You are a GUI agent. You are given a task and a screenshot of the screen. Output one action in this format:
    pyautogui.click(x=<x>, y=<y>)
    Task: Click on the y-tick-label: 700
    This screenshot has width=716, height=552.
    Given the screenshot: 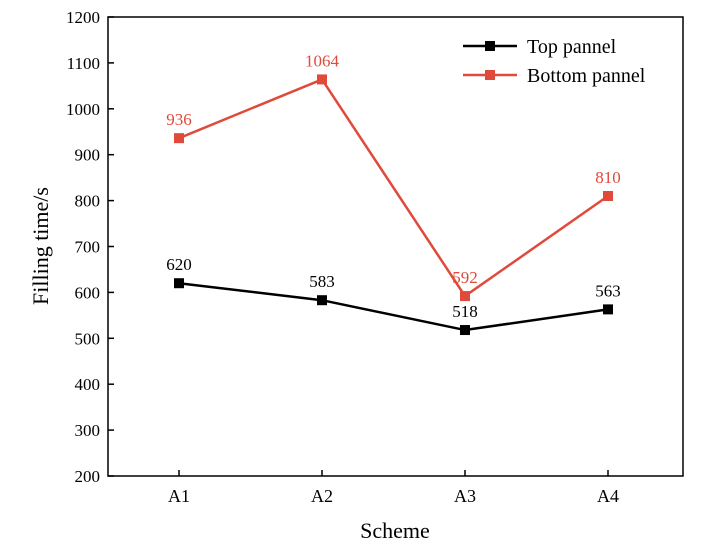 What is the action you would take?
    pyautogui.click(x=88, y=247)
    